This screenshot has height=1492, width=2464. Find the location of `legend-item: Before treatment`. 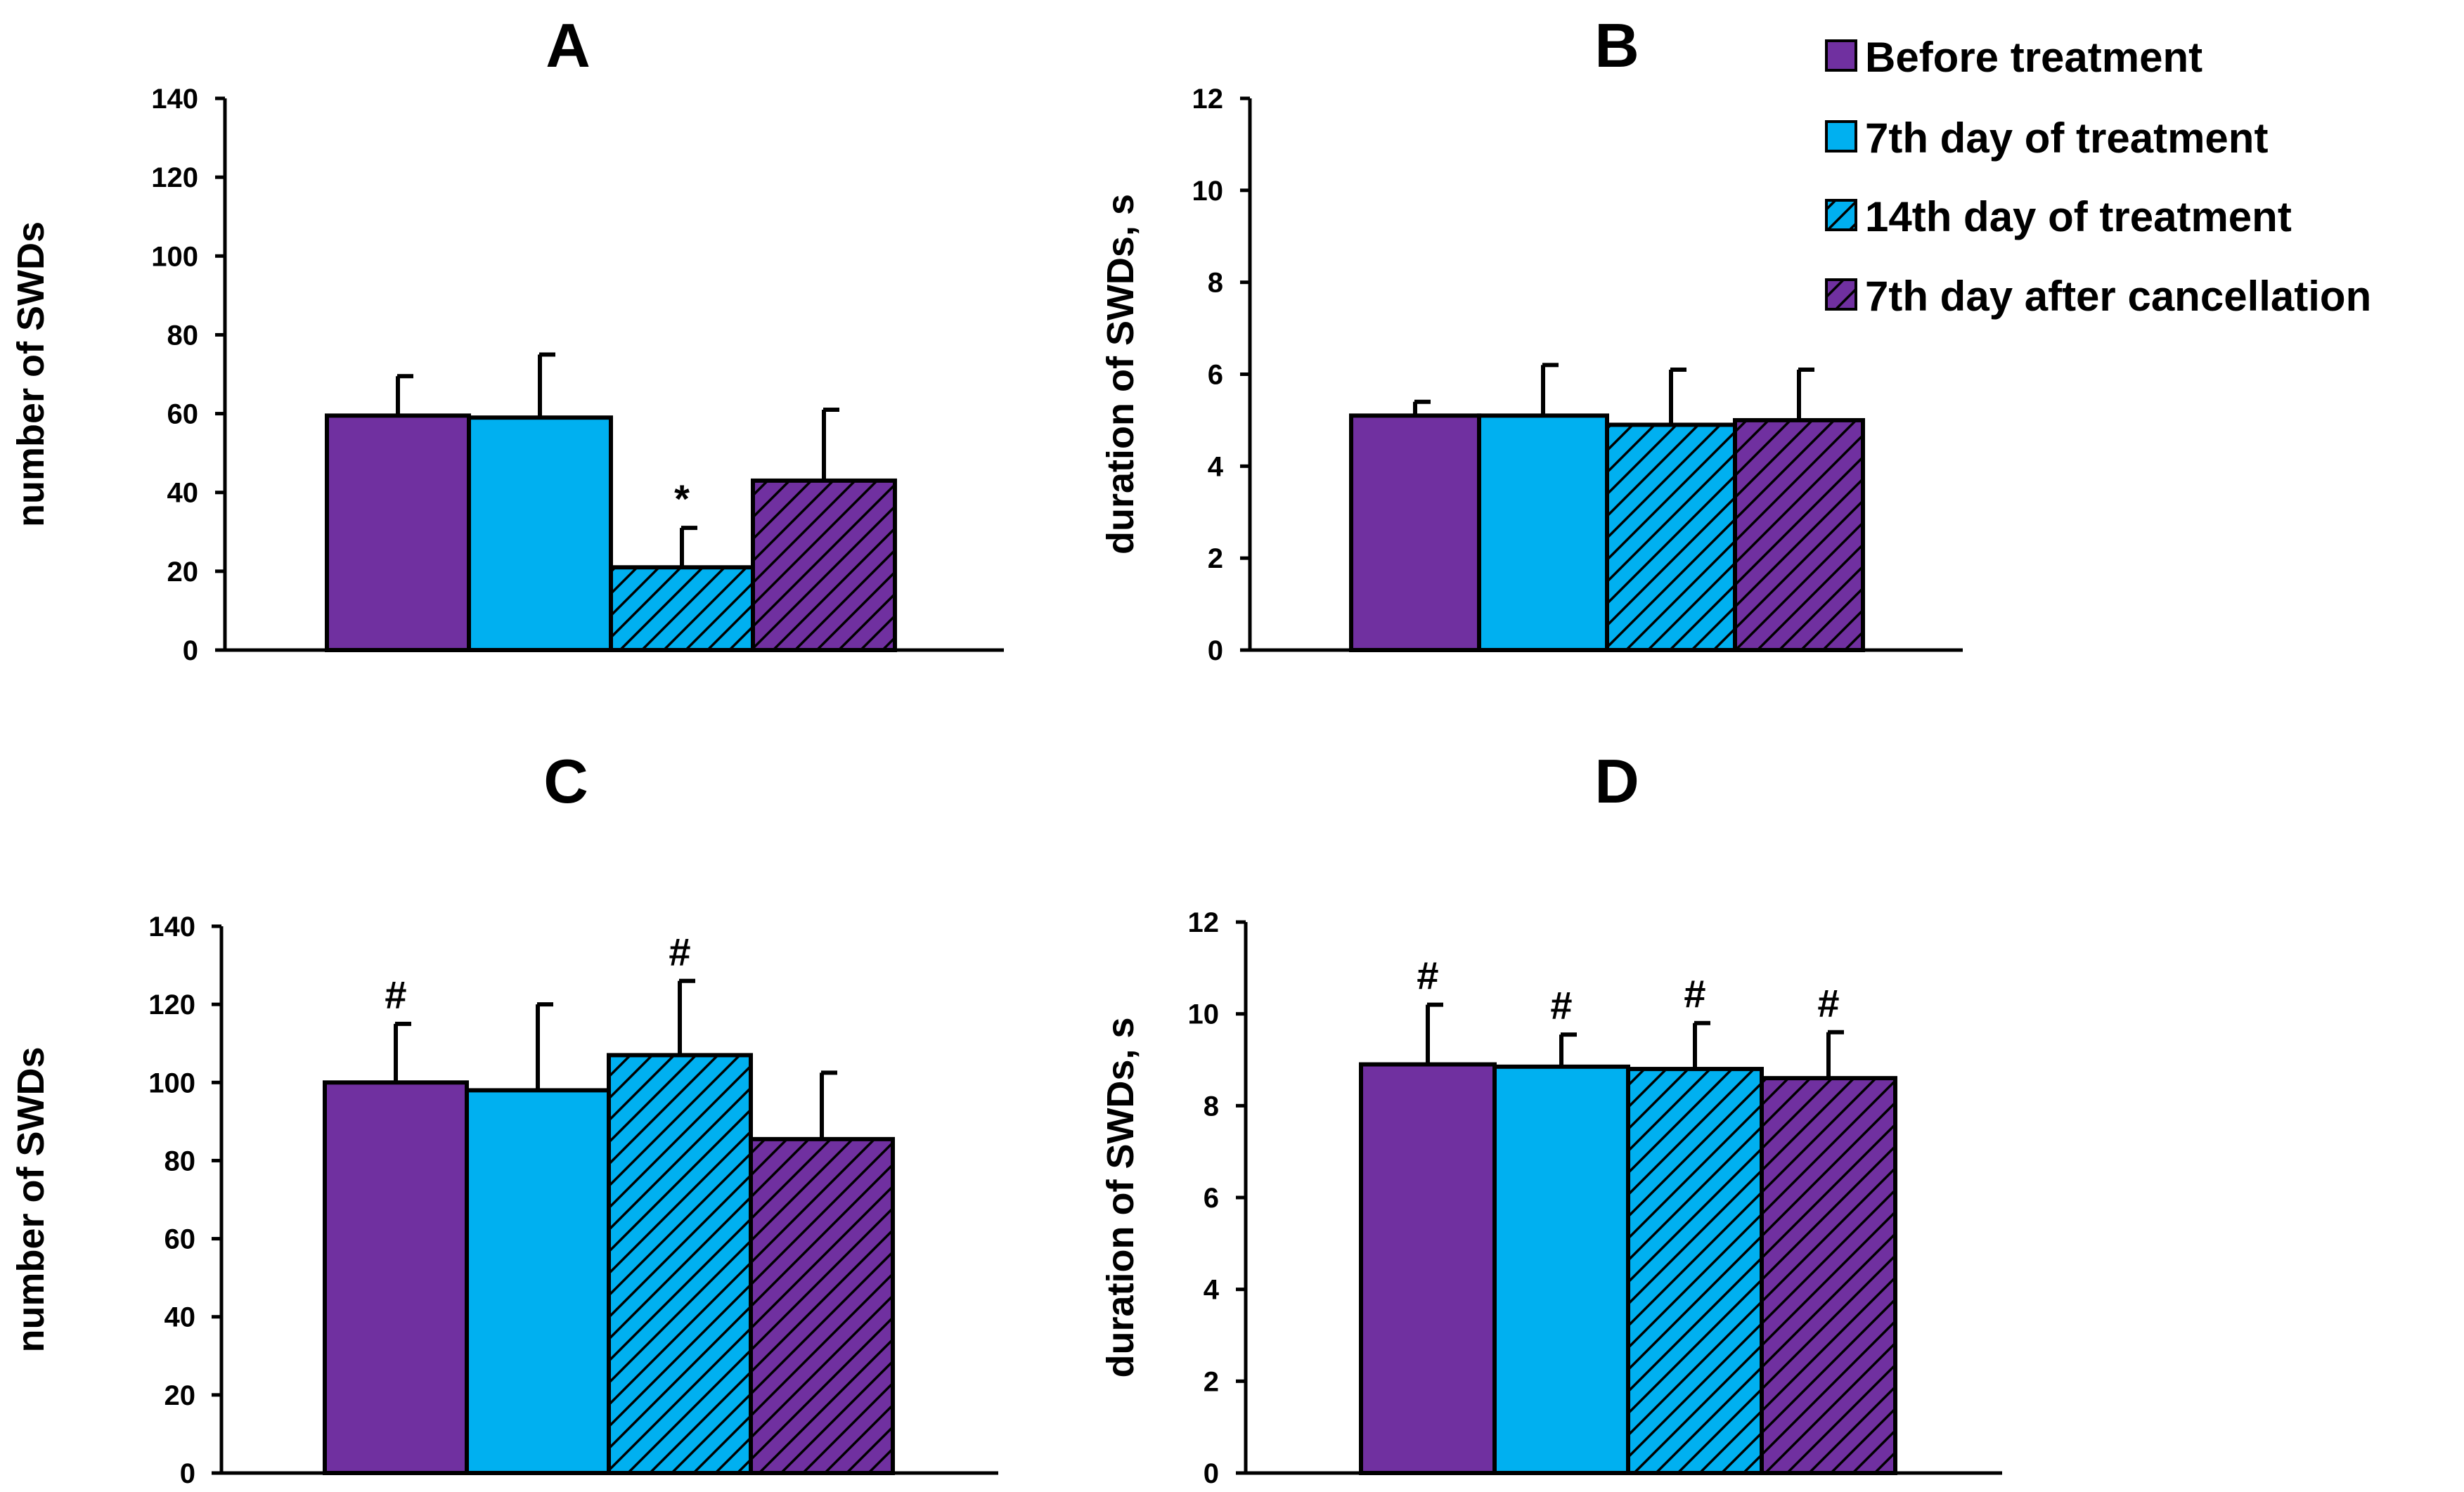

legend-item: Before treatment is located at coordinates (2013, 57).